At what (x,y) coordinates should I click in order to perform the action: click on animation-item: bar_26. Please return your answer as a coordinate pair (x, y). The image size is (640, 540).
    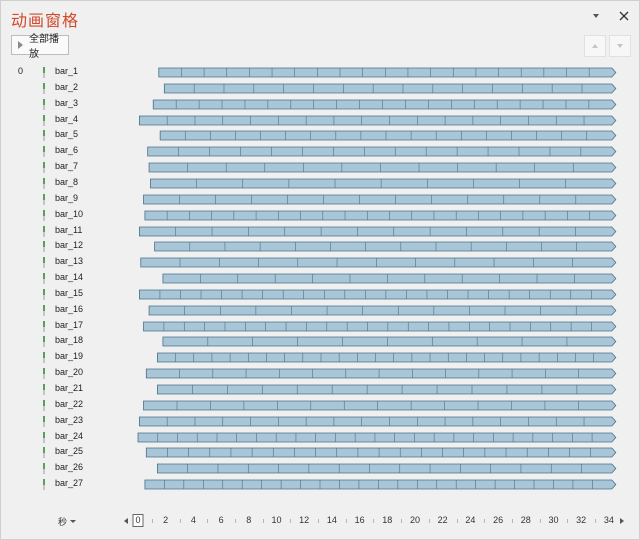
    Looking at the image, I should click on (320, 468).